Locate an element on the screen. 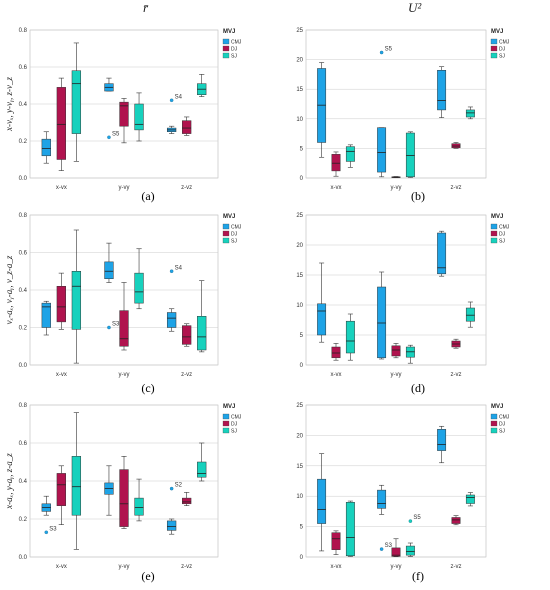 The width and height of the screenshot is (550, 590). panel-label: (a) is located at coordinates (147, 196).